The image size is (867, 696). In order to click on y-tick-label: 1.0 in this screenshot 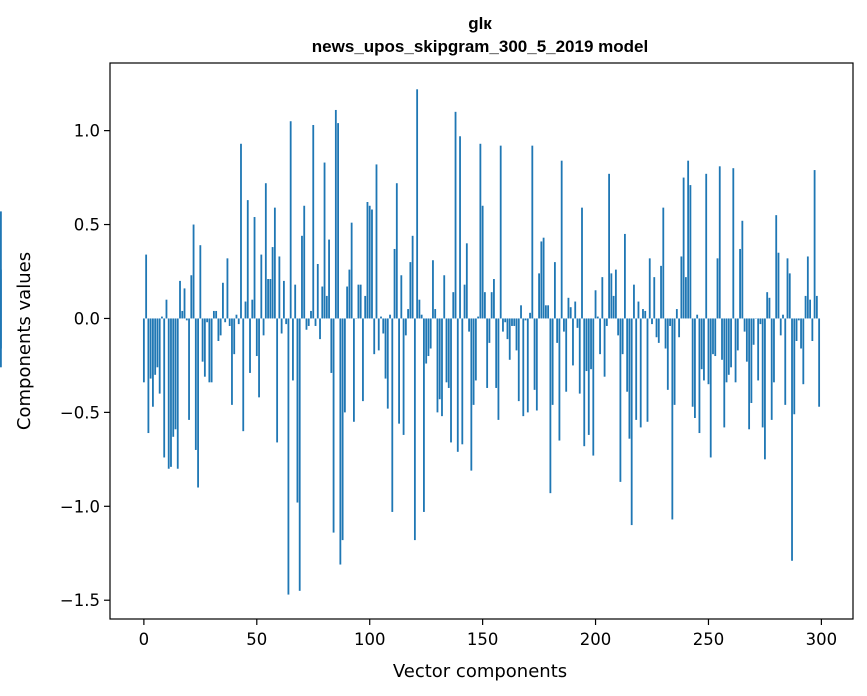, I will do `click(87, 131)`.